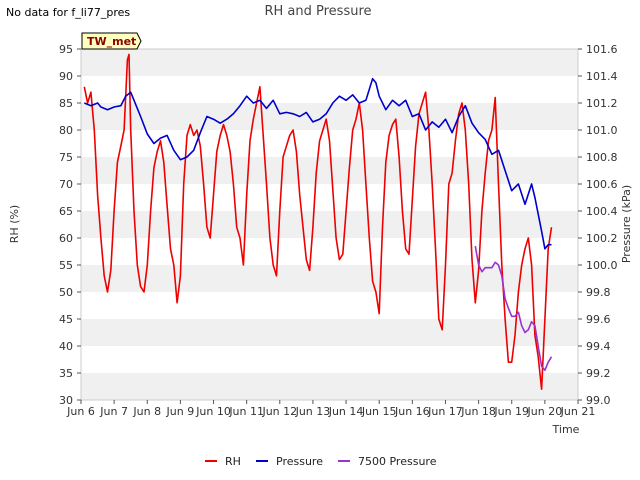 Image resolution: width=640 pixels, height=480 pixels. I want to click on legend-label: RH, so click(233, 461).